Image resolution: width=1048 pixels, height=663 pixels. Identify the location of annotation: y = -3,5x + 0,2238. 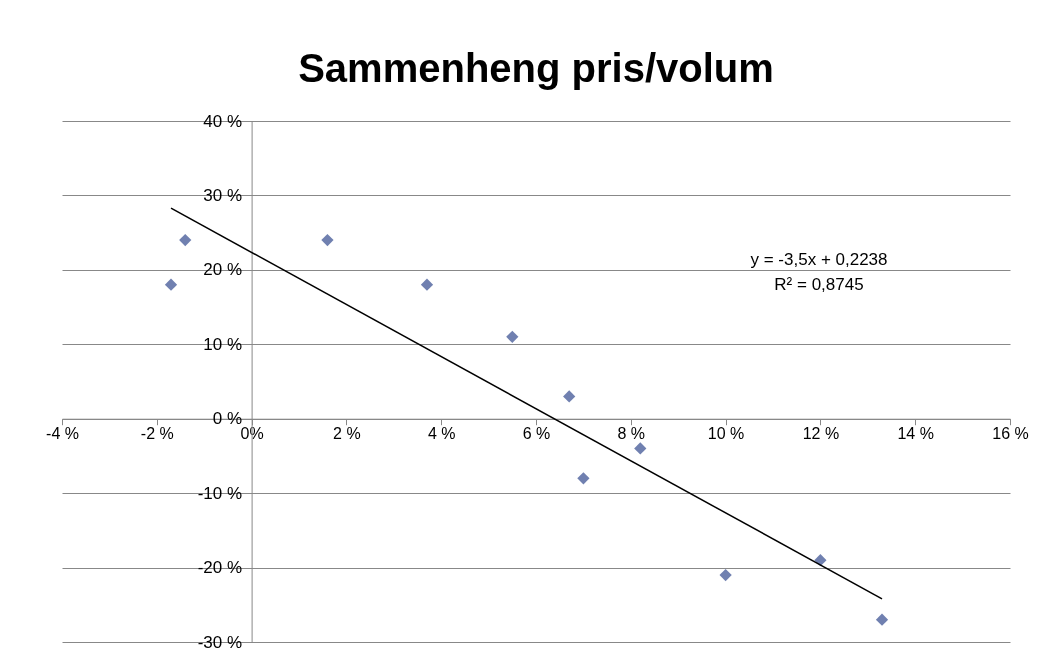
(819, 259).